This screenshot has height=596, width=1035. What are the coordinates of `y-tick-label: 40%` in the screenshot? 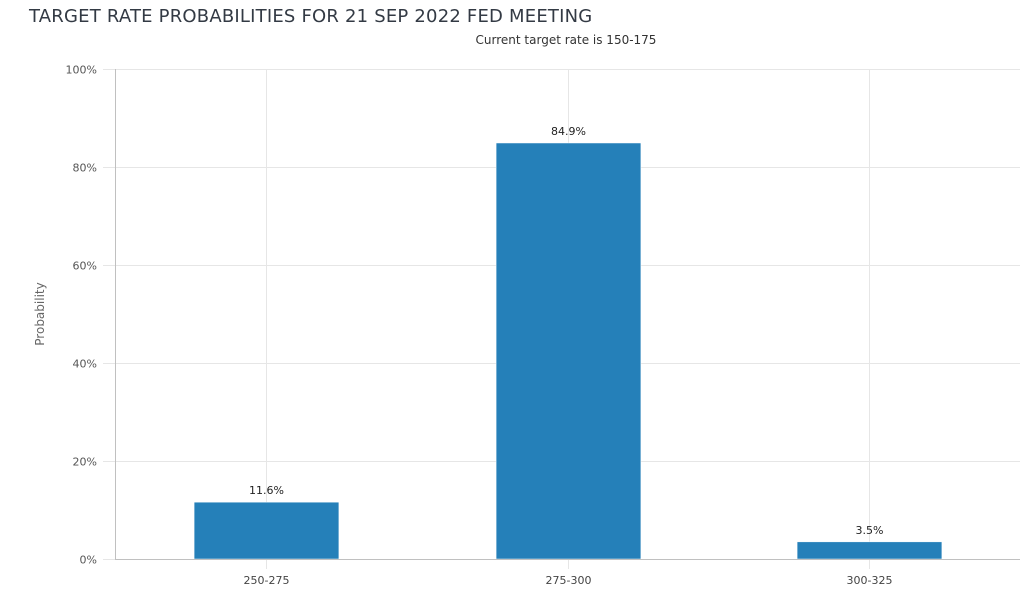 It's located at (85, 364).